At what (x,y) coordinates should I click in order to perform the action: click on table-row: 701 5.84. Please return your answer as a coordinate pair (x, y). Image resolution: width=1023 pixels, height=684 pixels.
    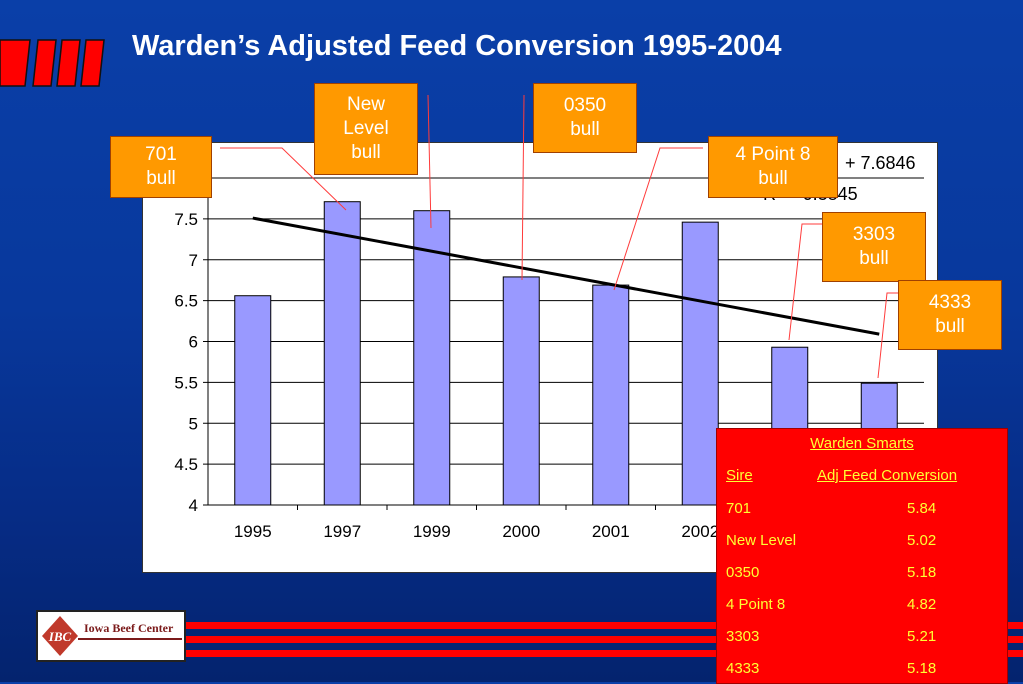
    Looking at the image, I should click on (862, 510).